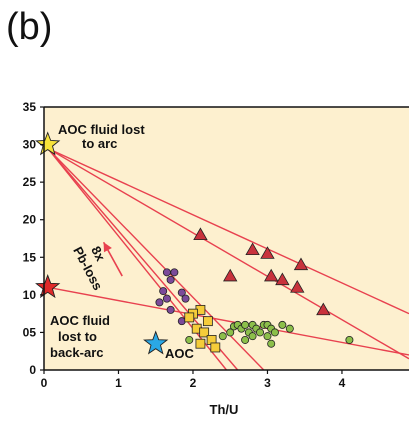  Describe the element at coordinates (342, 383) in the screenshot. I see `x-tick-label: 4` at that location.